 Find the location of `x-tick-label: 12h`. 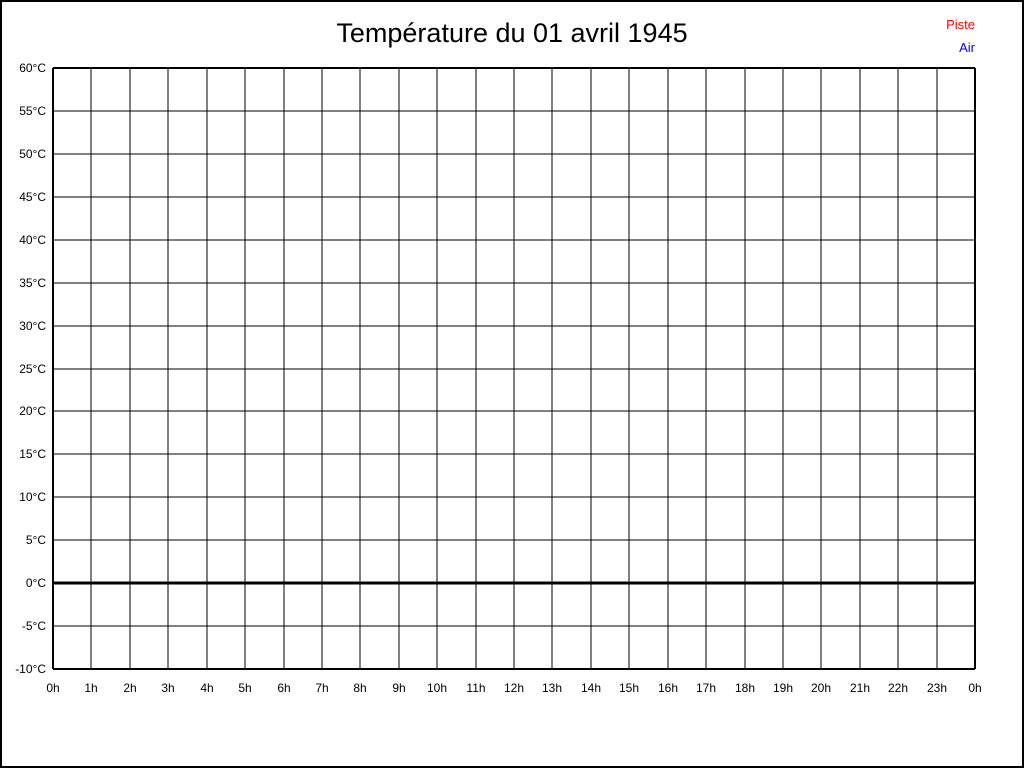

x-tick-label: 12h is located at coordinates (514, 688).